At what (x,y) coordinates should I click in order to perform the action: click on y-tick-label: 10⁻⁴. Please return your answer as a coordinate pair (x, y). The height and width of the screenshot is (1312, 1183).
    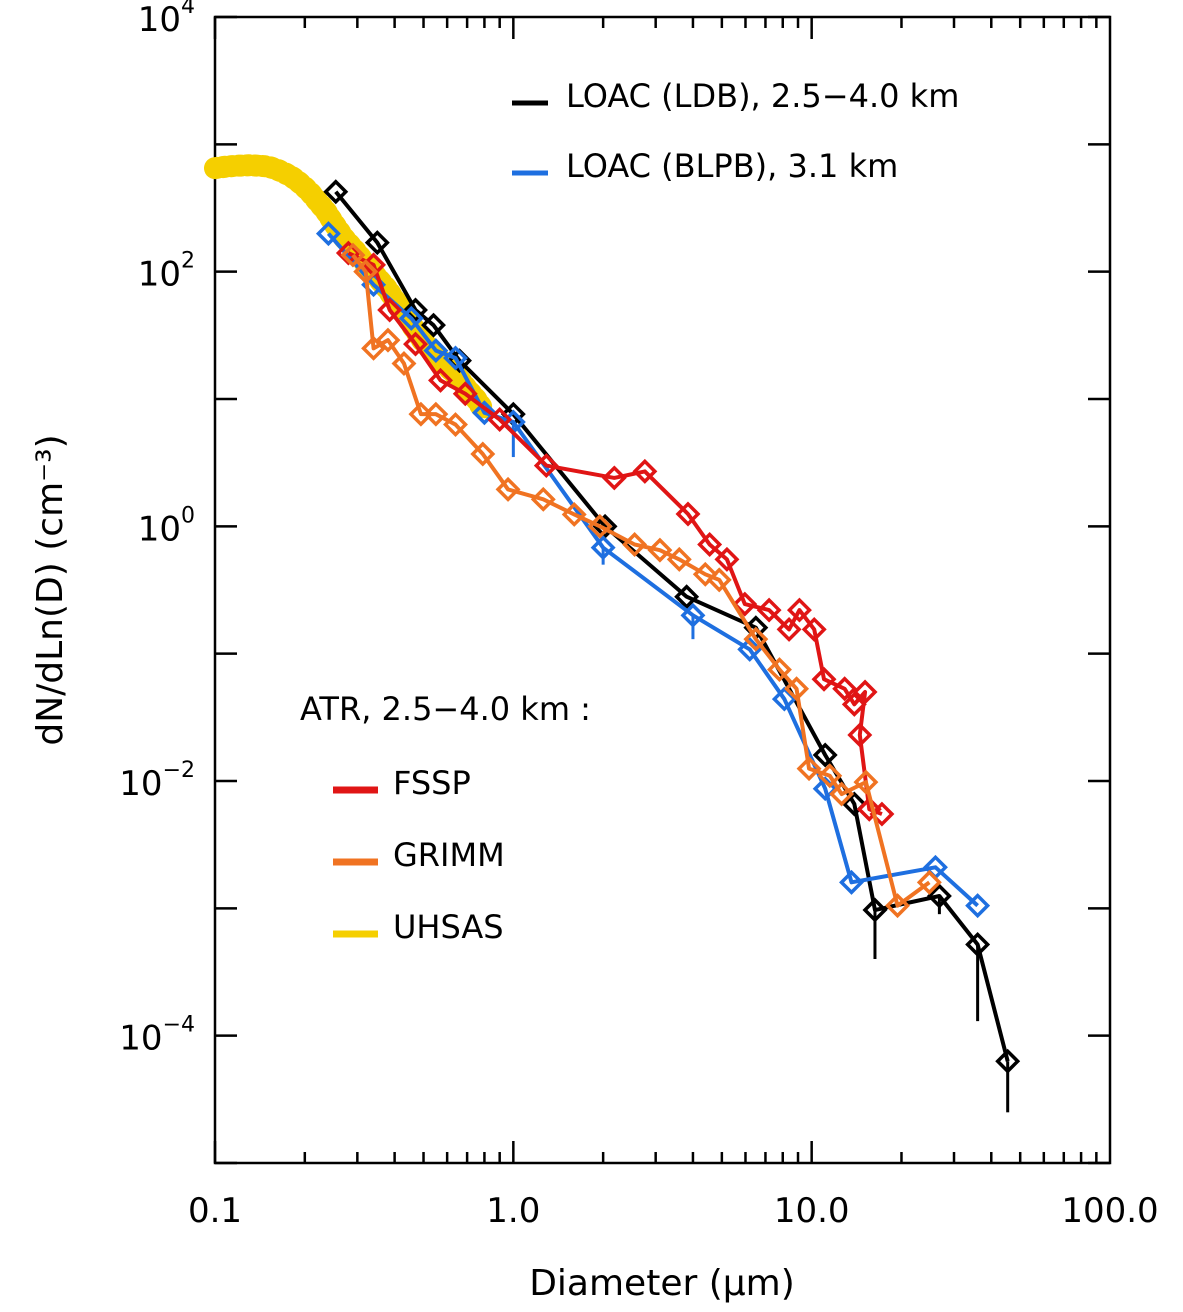
    Looking at the image, I should click on (157, 1036).